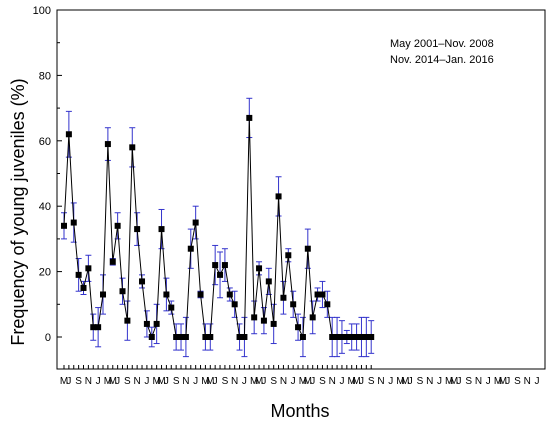 The width and height of the screenshot is (550, 423). What do you see at coordinates (48, 338) in the screenshot?
I see `y-tick-label: 0` at bounding box center [48, 338].